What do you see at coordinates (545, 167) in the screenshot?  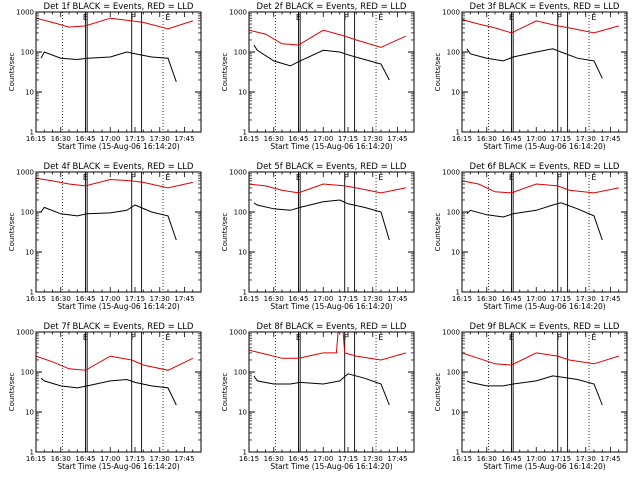 I see `panel-title: Det 6f BLACK = Events, RED = LLD` at bounding box center [545, 167].